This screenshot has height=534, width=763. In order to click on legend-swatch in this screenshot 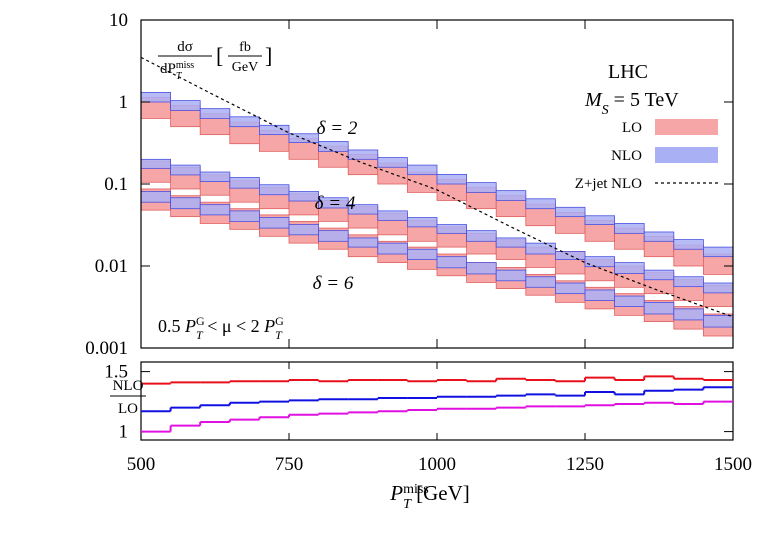, I will do `click(686, 127)`.